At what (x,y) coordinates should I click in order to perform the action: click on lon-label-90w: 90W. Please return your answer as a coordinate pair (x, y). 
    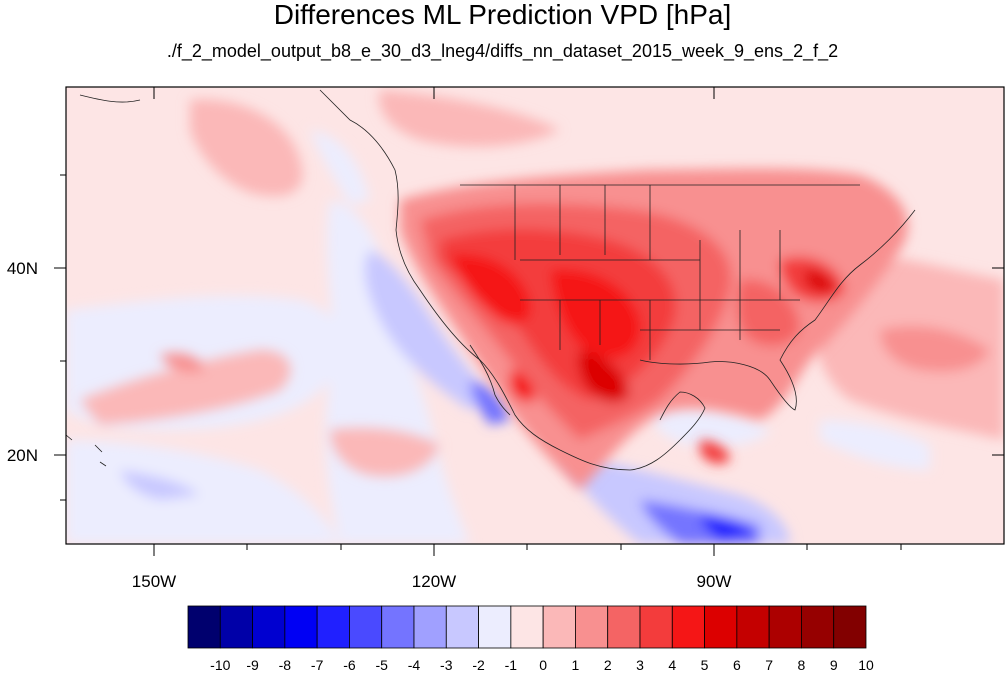
    Looking at the image, I should click on (714, 581).